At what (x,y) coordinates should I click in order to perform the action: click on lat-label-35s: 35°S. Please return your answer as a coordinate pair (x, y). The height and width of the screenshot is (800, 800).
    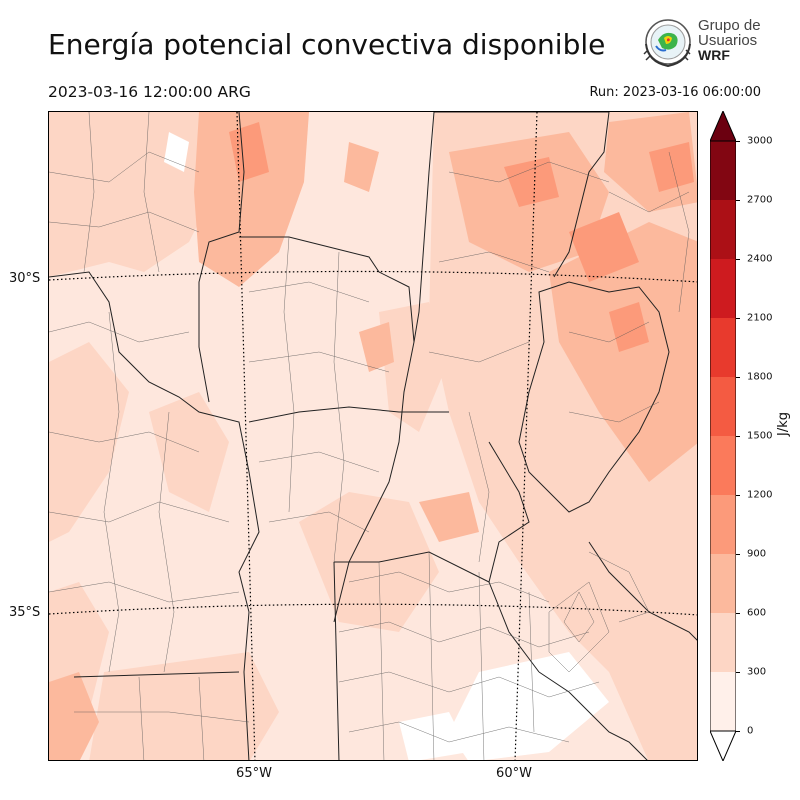
    Looking at the image, I should click on (25, 612).